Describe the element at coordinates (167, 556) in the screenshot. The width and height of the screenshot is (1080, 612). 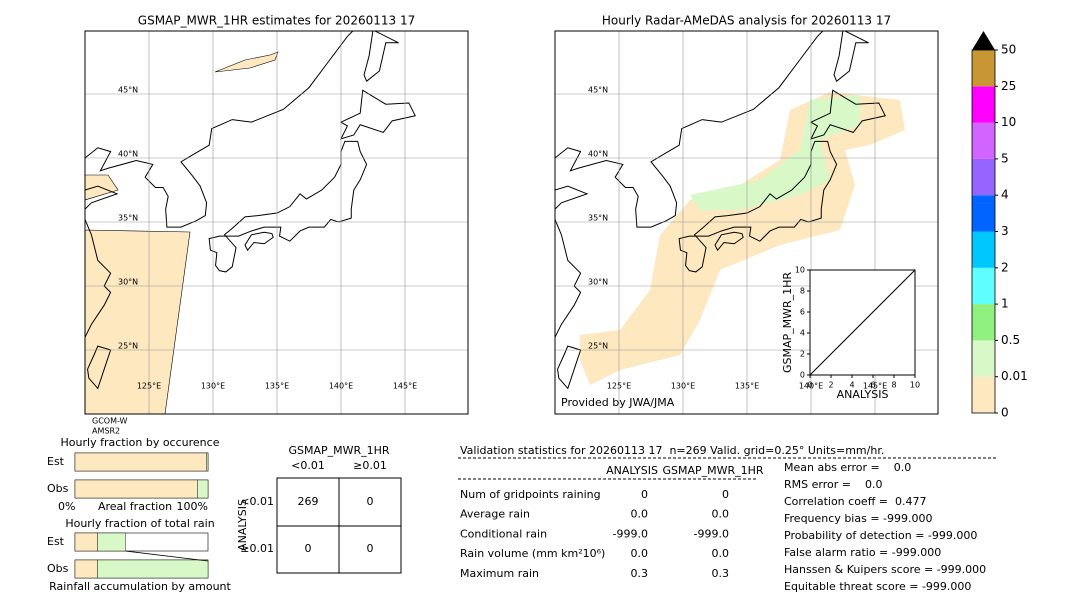
I see `connector` at that location.